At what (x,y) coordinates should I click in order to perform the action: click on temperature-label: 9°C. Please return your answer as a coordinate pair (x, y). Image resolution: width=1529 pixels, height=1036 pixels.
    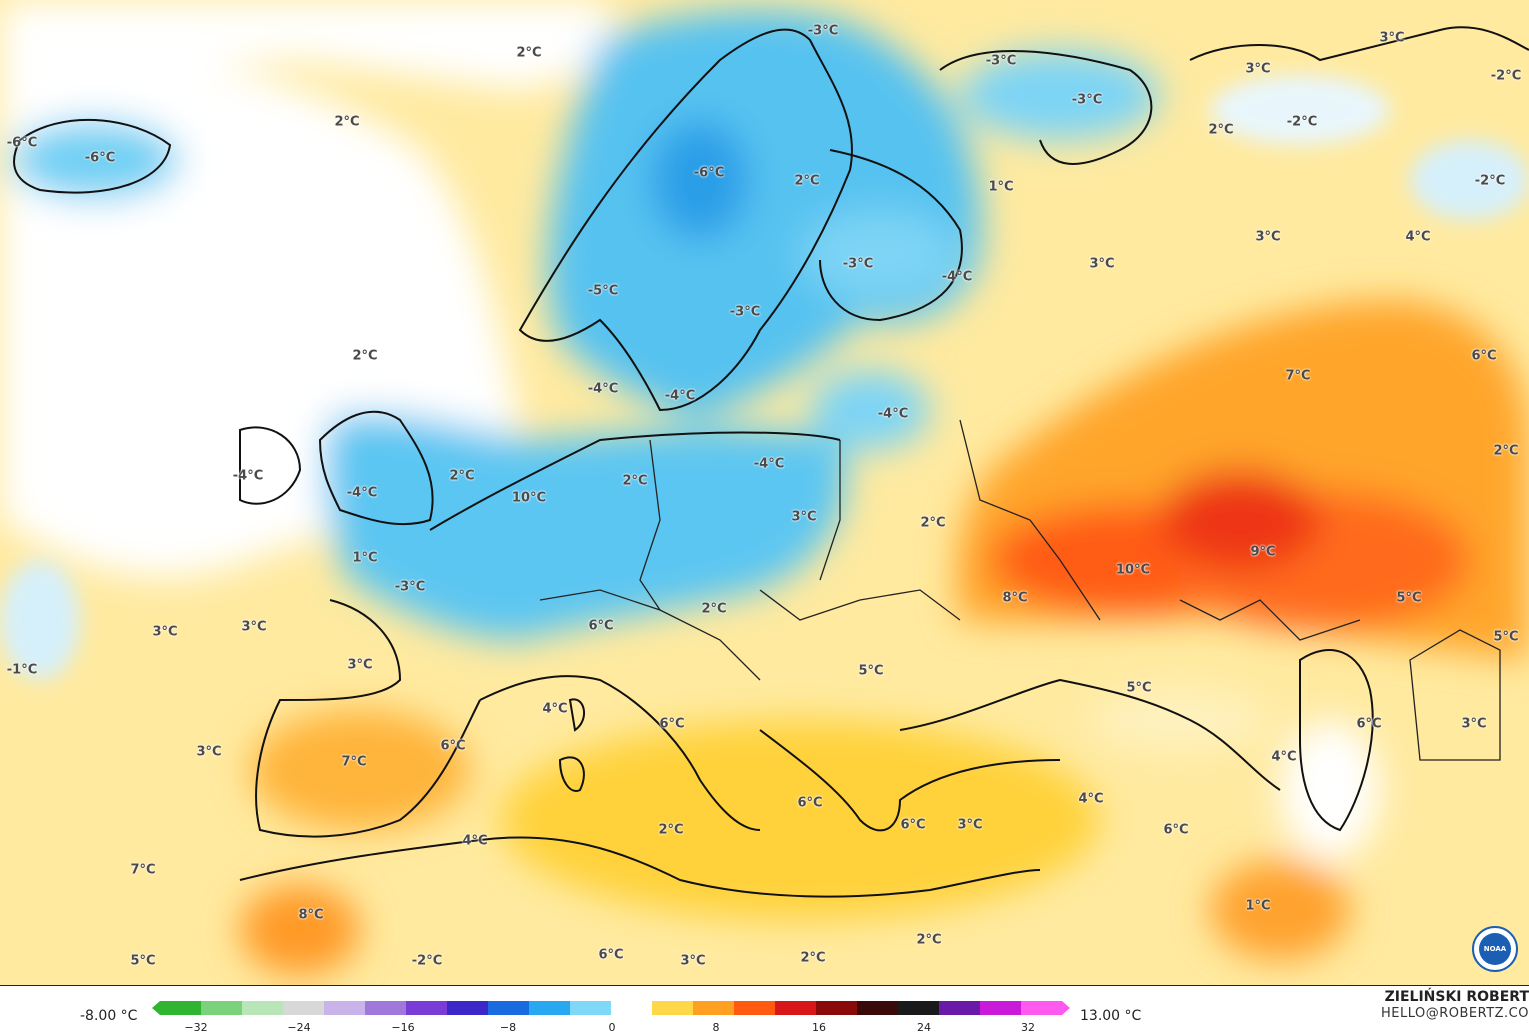
    Looking at the image, I should click on (1263, 552).